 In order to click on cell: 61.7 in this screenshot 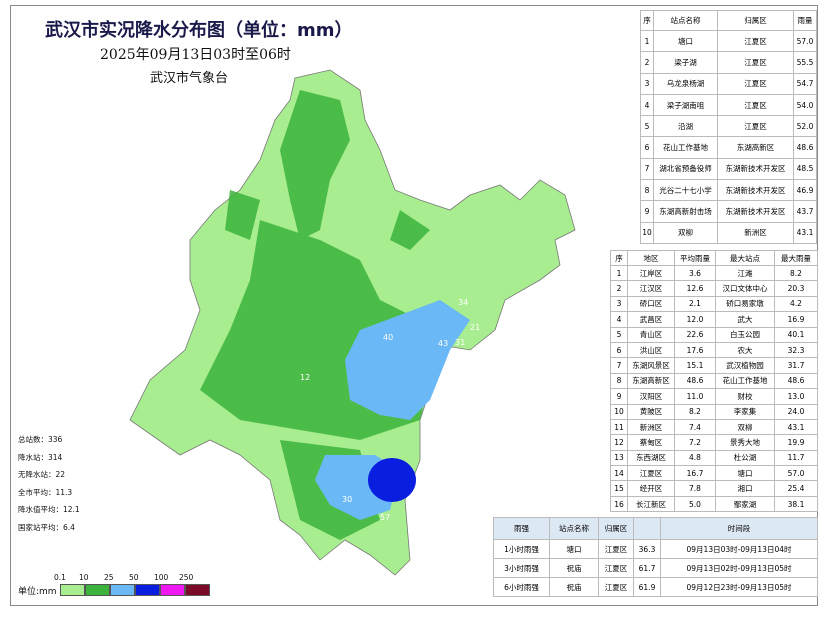, I will do `click(647, 568)`.